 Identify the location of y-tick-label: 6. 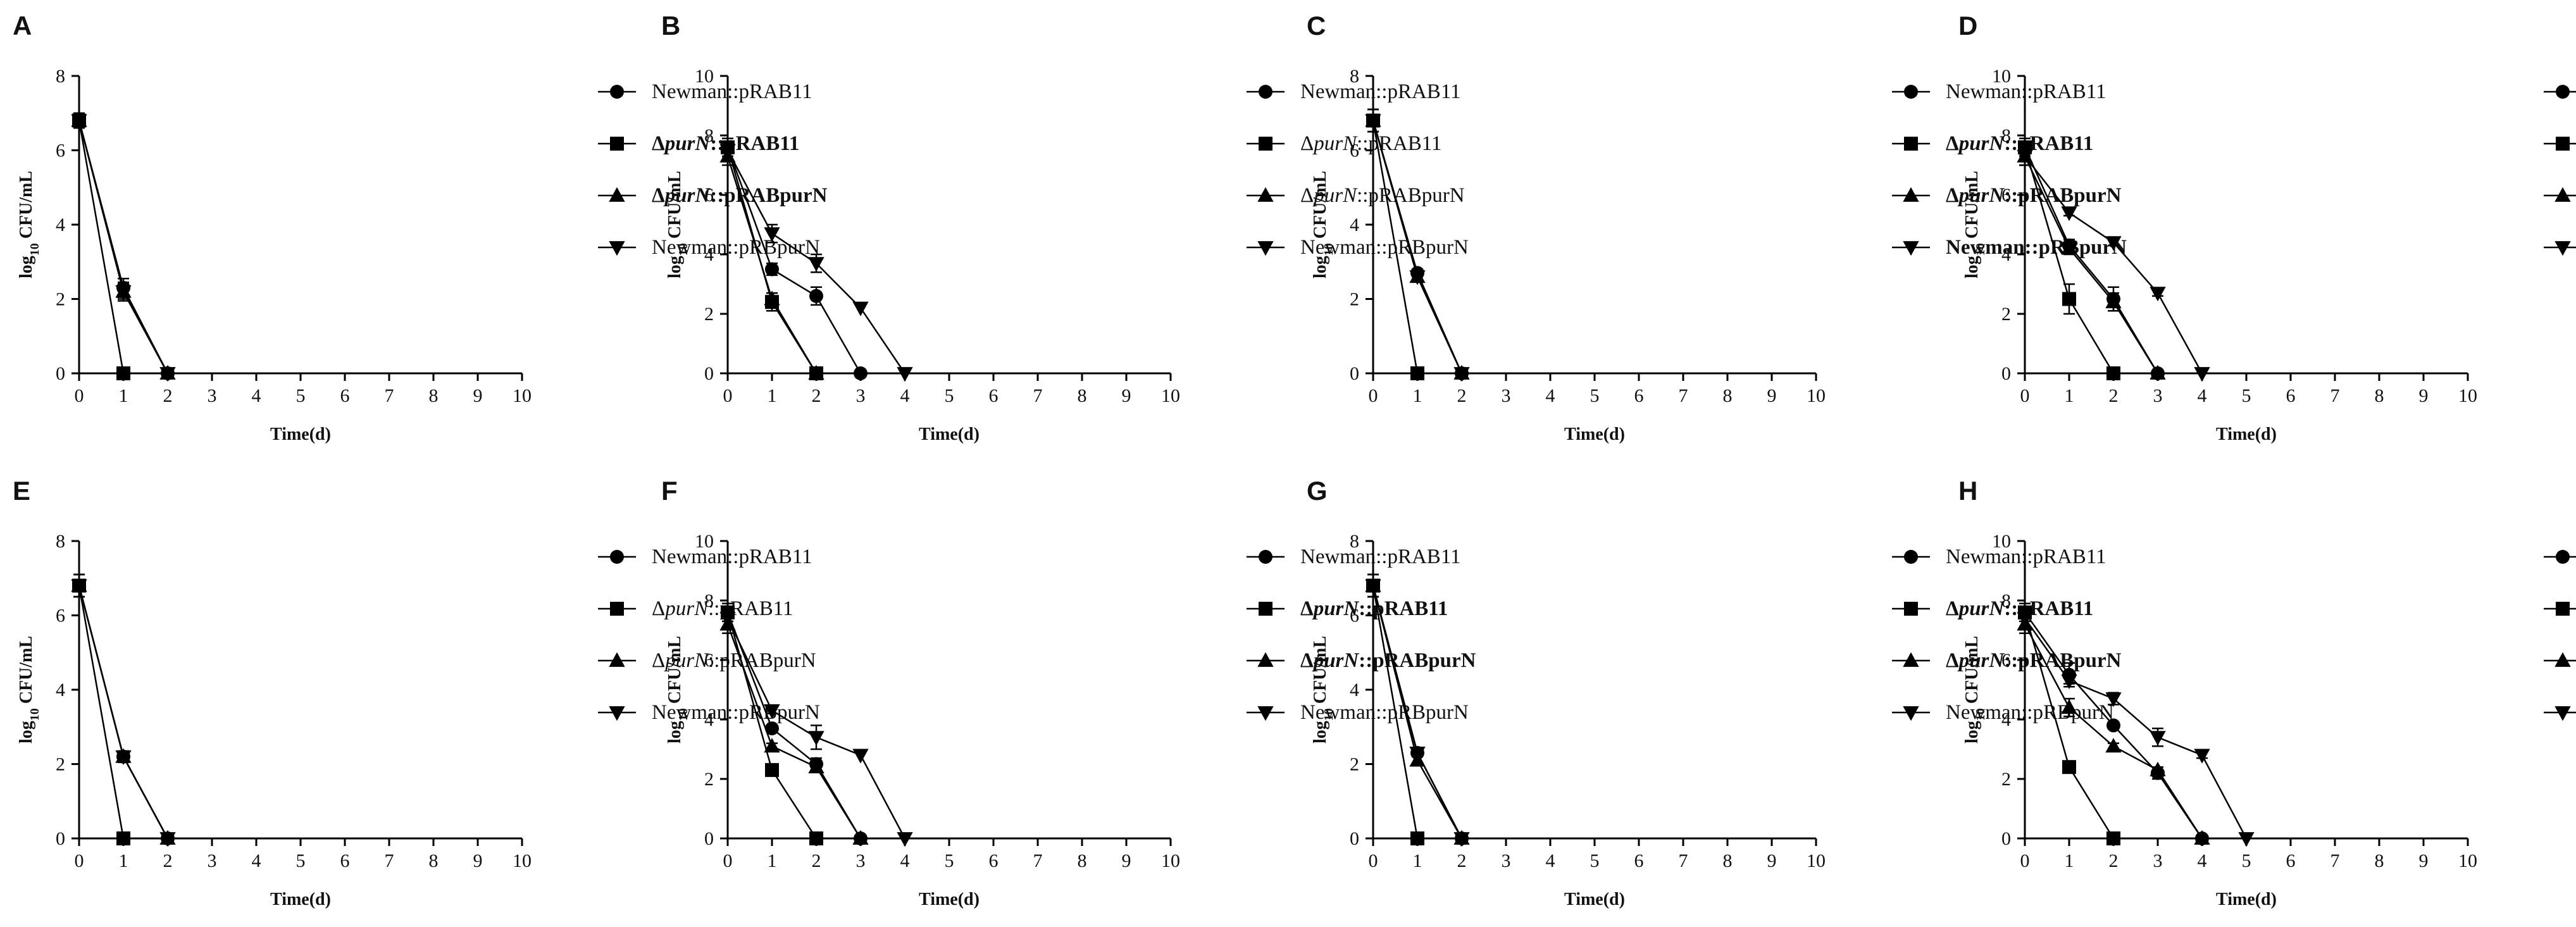
(60, 616).